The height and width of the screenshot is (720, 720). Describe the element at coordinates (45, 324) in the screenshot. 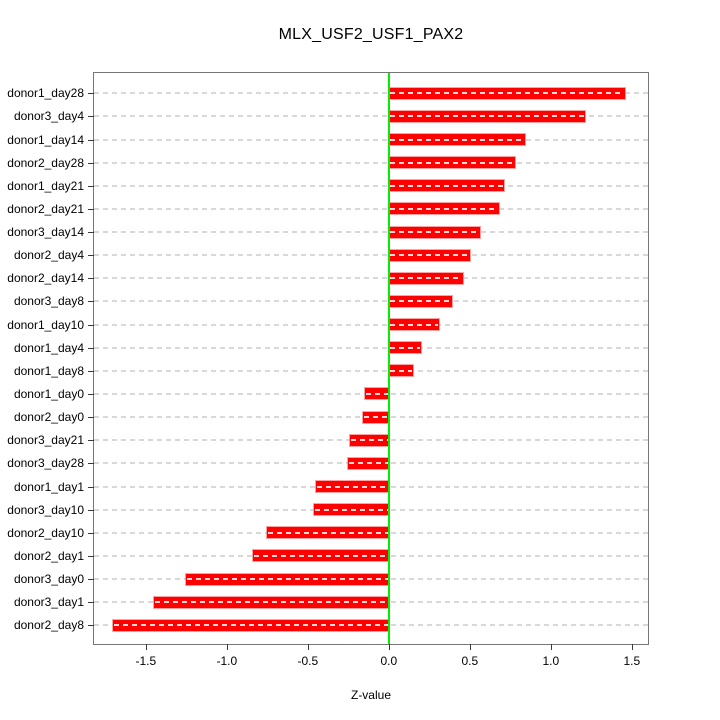

I see `y-axis-label: donor1_day10` at that location.